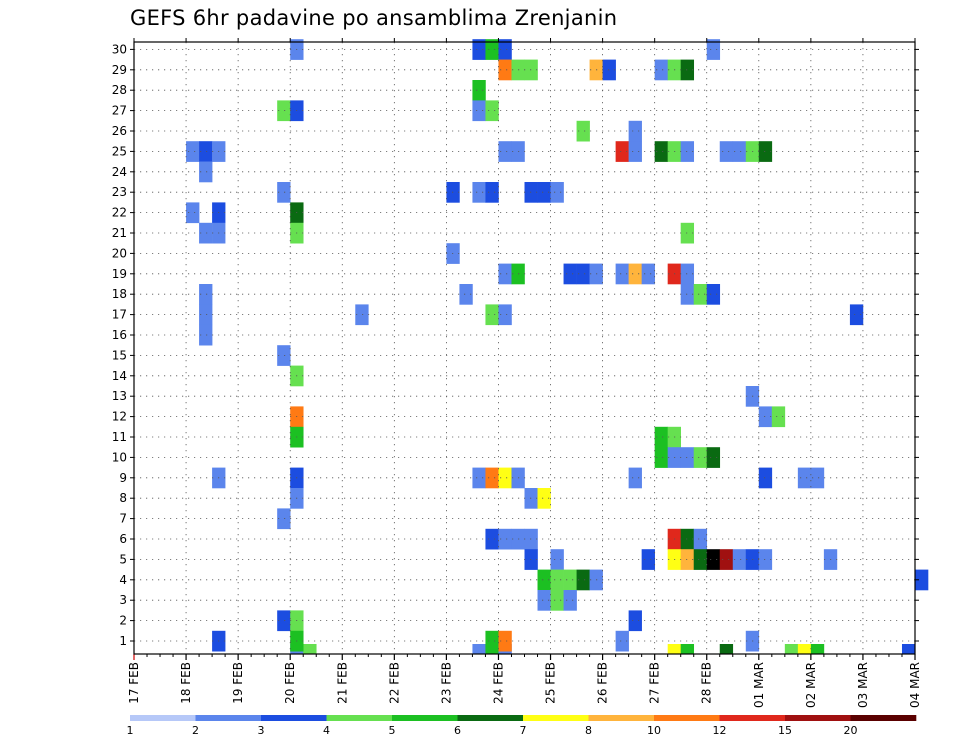 The height and width of the screenshot is (742, 960). Describe the element at coordinates (123, 539) in the screenshot. I see `y-tick-label: 6` at that location.